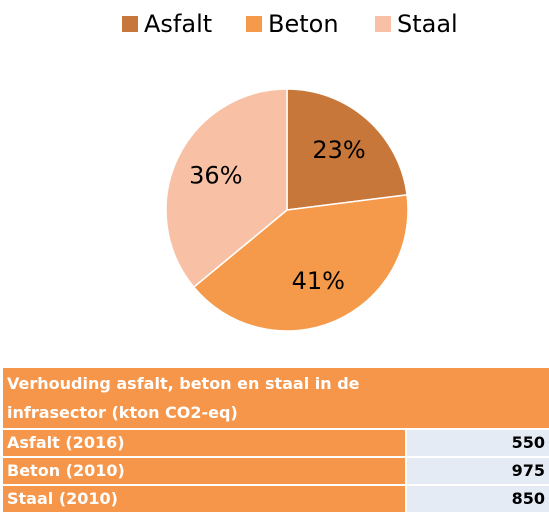  I want to click on legend-label: Staal, so click(427, 24).